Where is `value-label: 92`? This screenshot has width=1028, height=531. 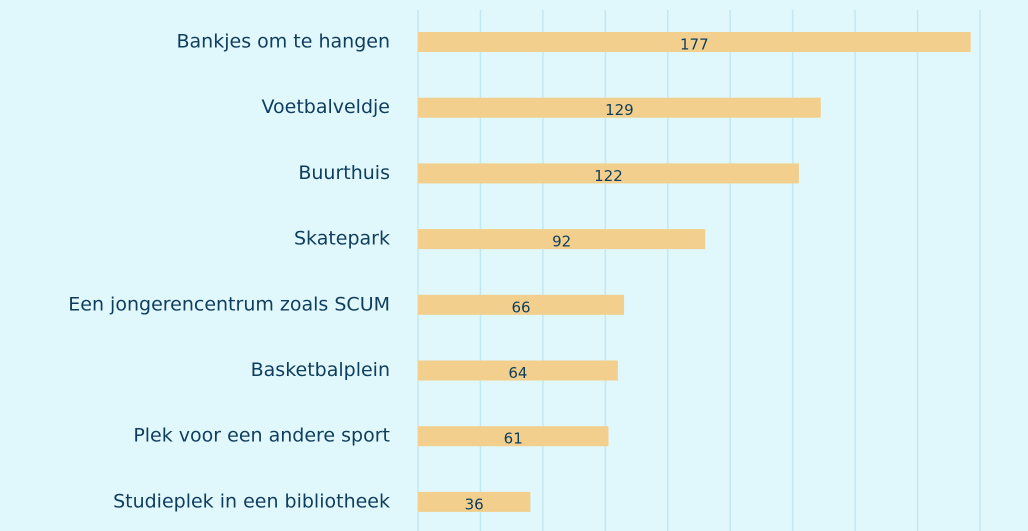
value-label: 92 is located at coordinates (561, 242).